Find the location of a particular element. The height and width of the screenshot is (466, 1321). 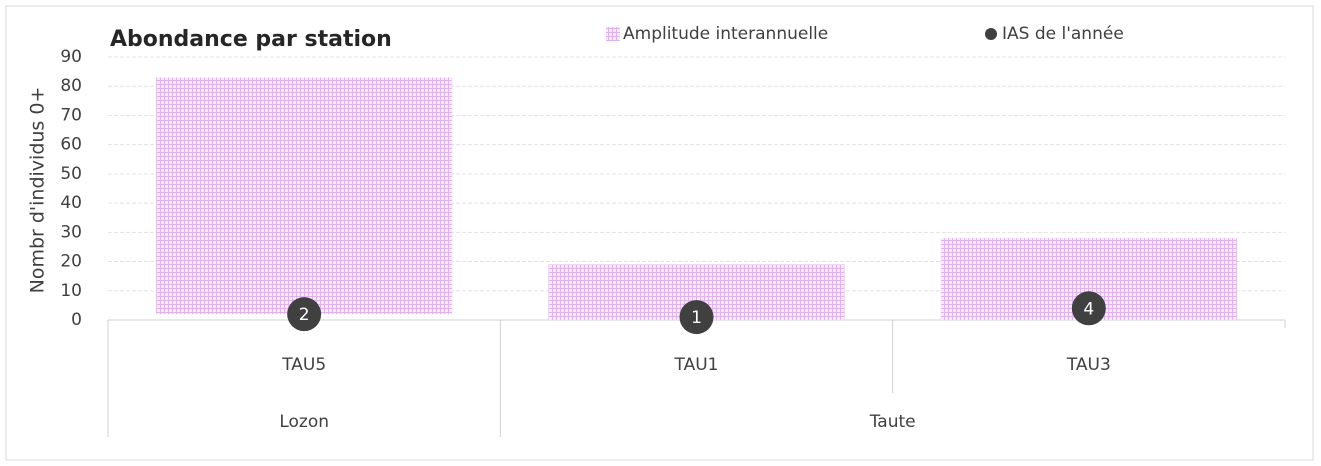

legend-label: Amplitude interannuelle is located at coordinates (725, 34).